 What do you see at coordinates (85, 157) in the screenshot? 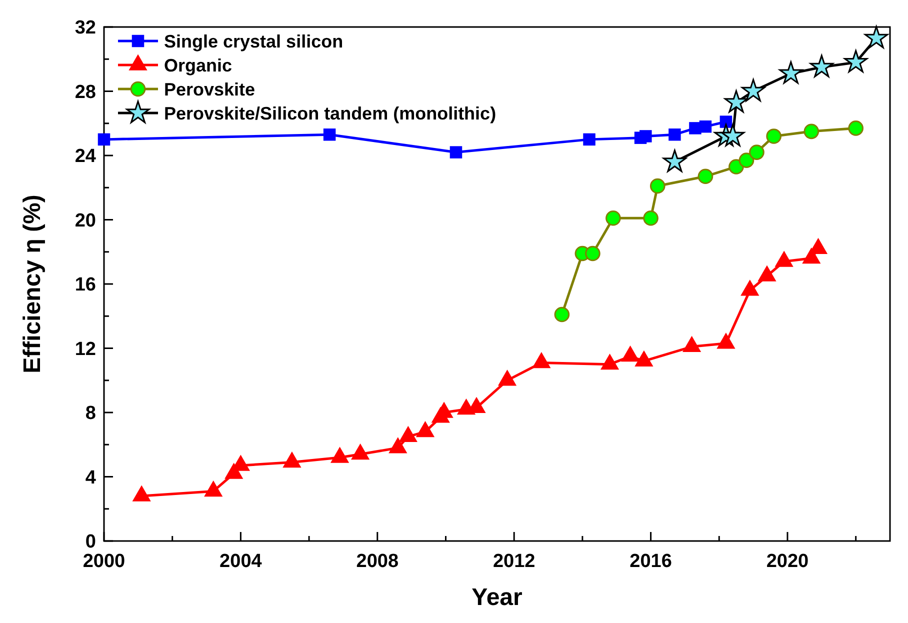
I see `y-tick-label: 24` at bounding box center [85, 157].